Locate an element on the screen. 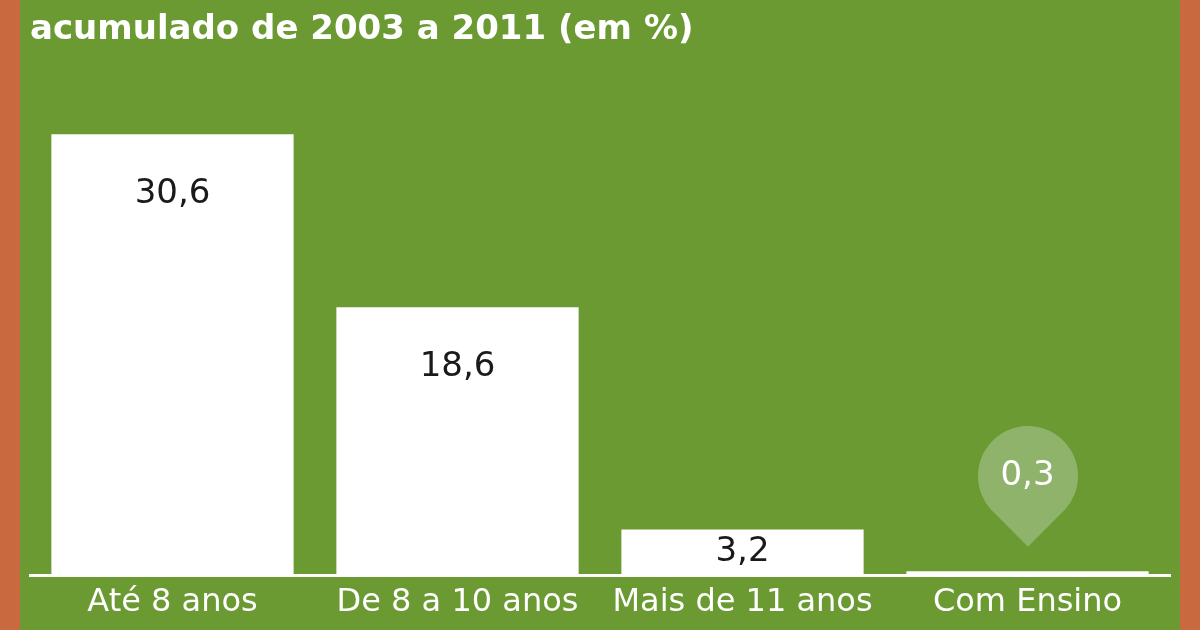  x-tick-label: Com Ensino is located at coordinates (1027, 600).